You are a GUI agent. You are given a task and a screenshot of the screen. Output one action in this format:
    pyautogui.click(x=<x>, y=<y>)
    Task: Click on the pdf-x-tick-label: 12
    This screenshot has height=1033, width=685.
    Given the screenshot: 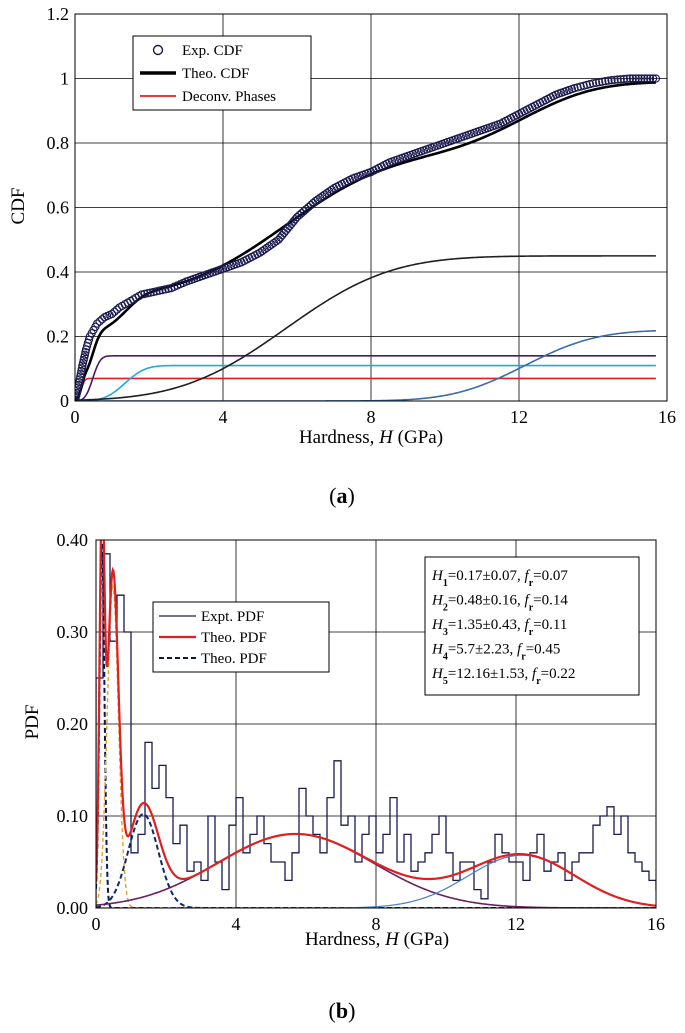 What is the action you would take?
    pyautogui.click(x=516, y=924)
    